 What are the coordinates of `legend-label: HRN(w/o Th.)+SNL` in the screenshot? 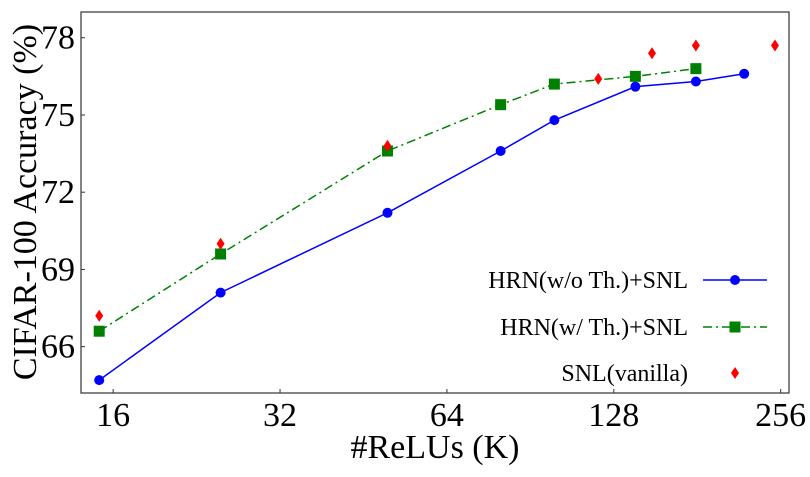 It's located at (588, 281).